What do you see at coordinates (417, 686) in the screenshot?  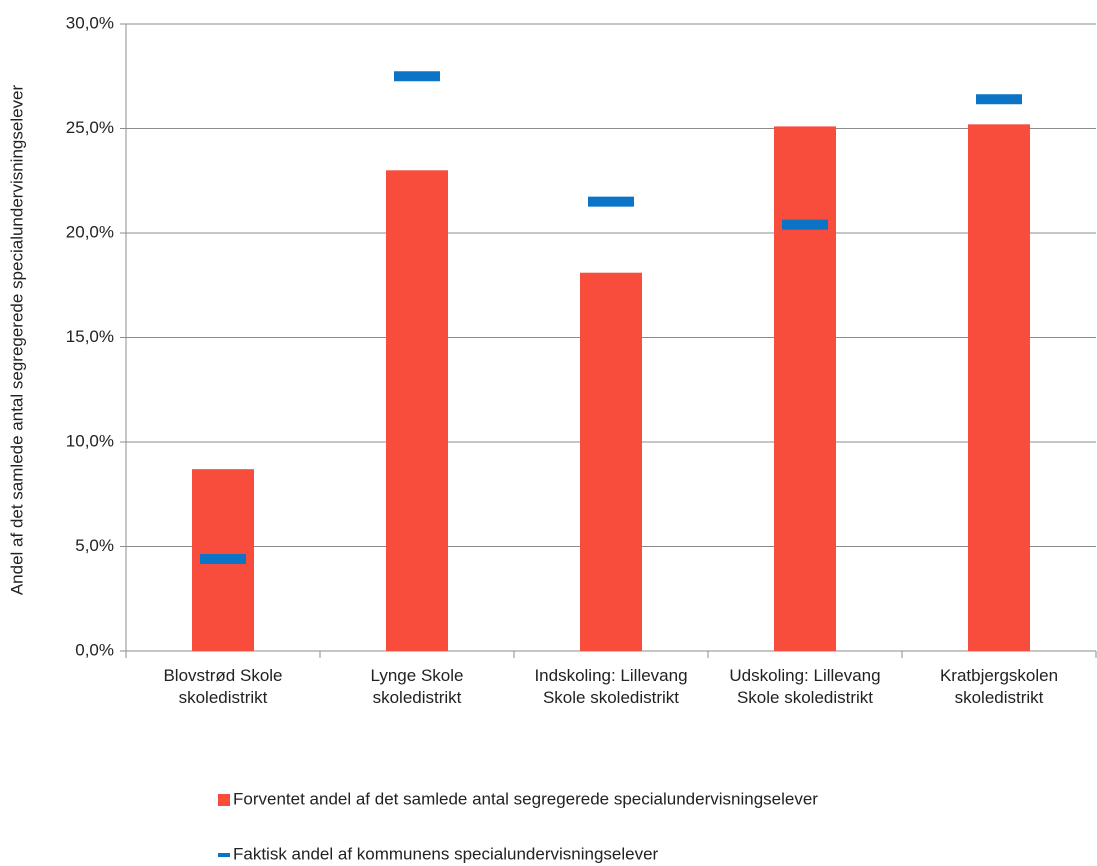 I see `x-tick-label: Lynge Skole skoledistrikt` at bounding box center [417, 686].